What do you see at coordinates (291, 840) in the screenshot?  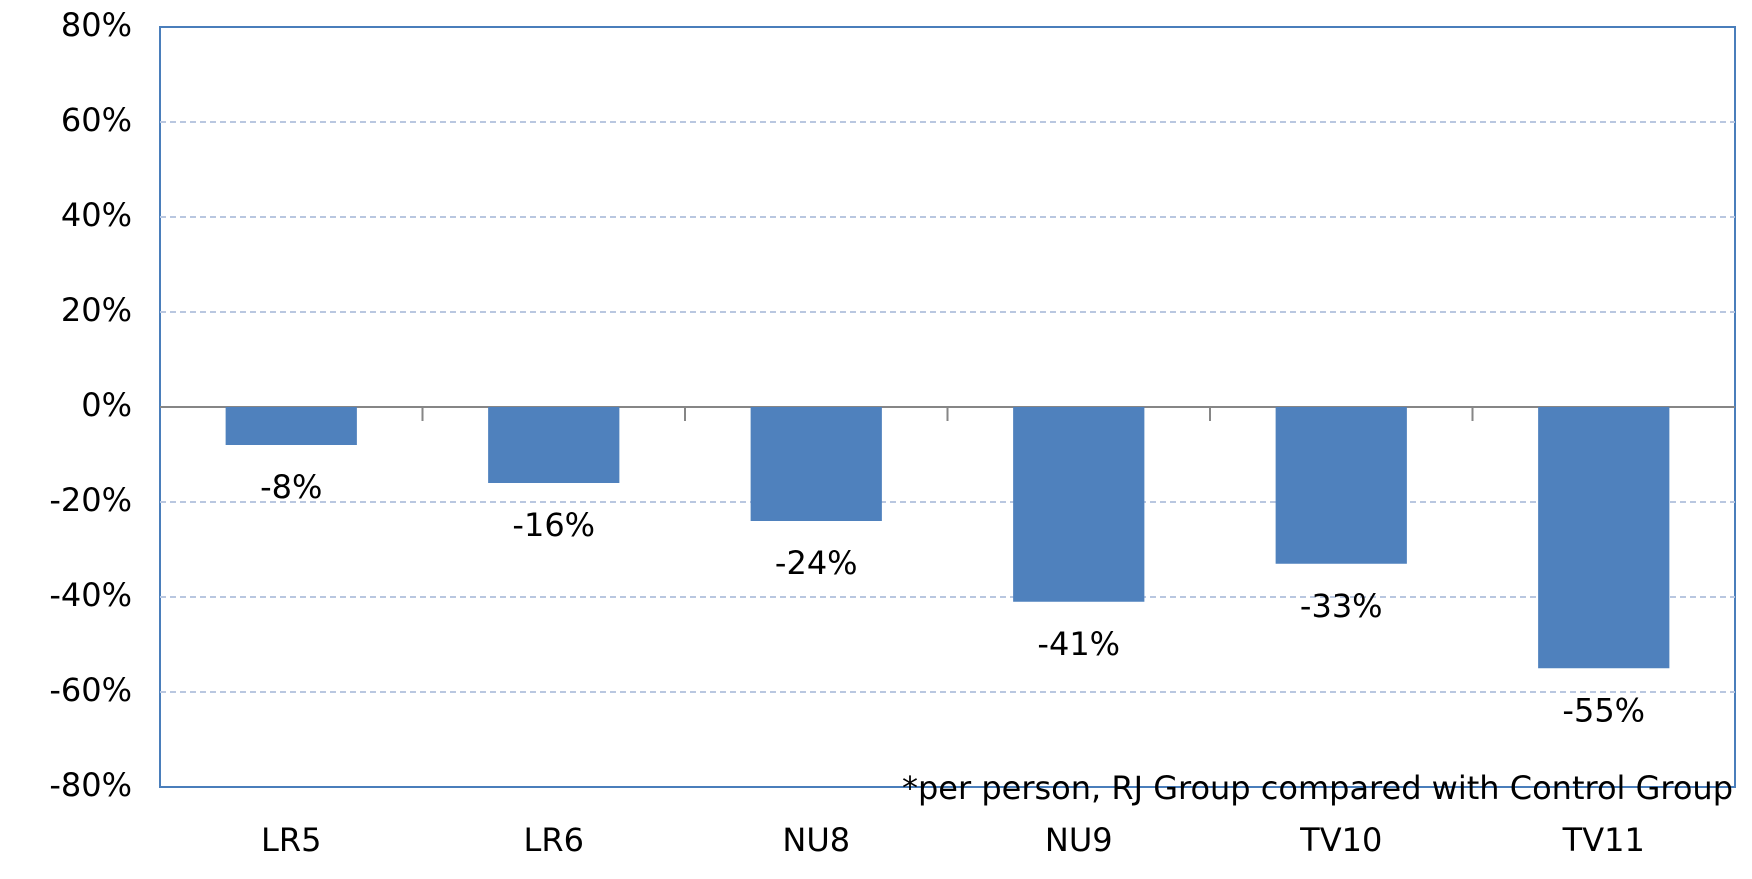 I see `x-tick-label: LR5` at bounding box center [291, 840].